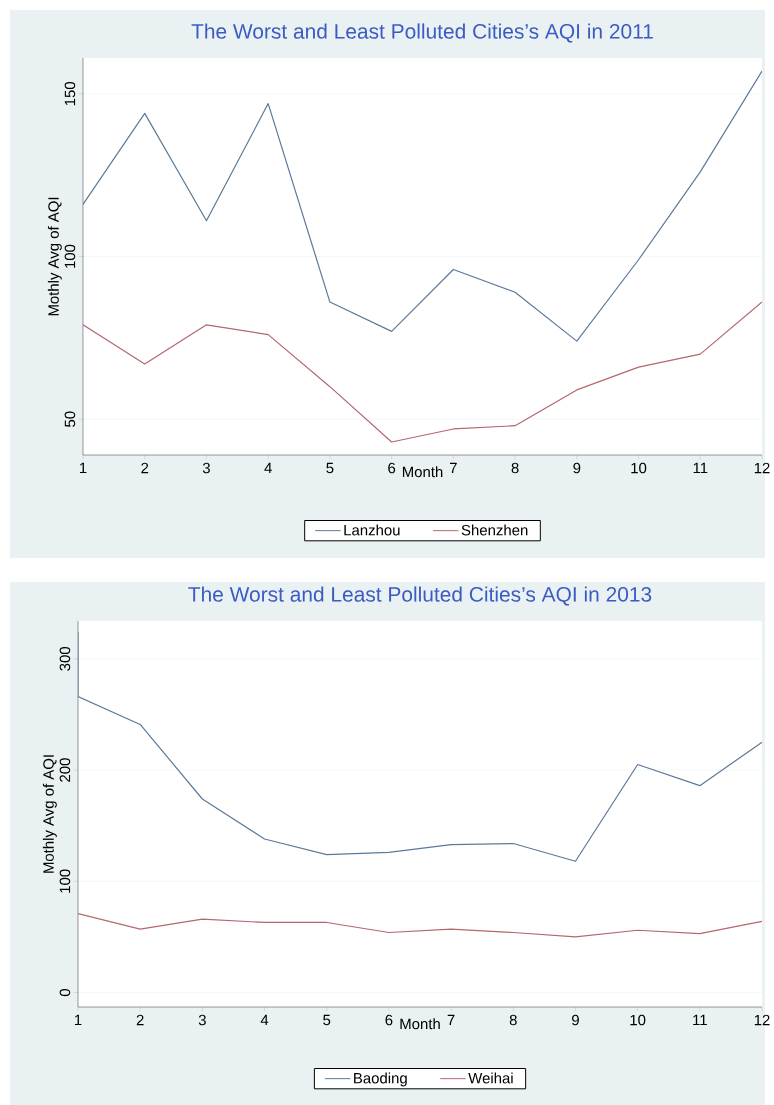 This screenshot has height=1105, width=774. I want to click on chart-title: The Worst and Least Polluted Cities’s AQI in 2011, so click(422, 33).